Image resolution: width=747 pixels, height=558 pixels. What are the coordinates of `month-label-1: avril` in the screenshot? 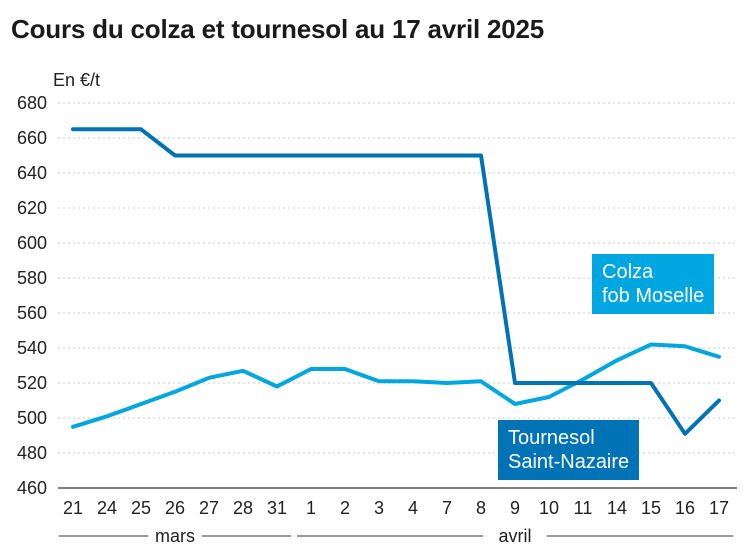 It's located at (514, 536).